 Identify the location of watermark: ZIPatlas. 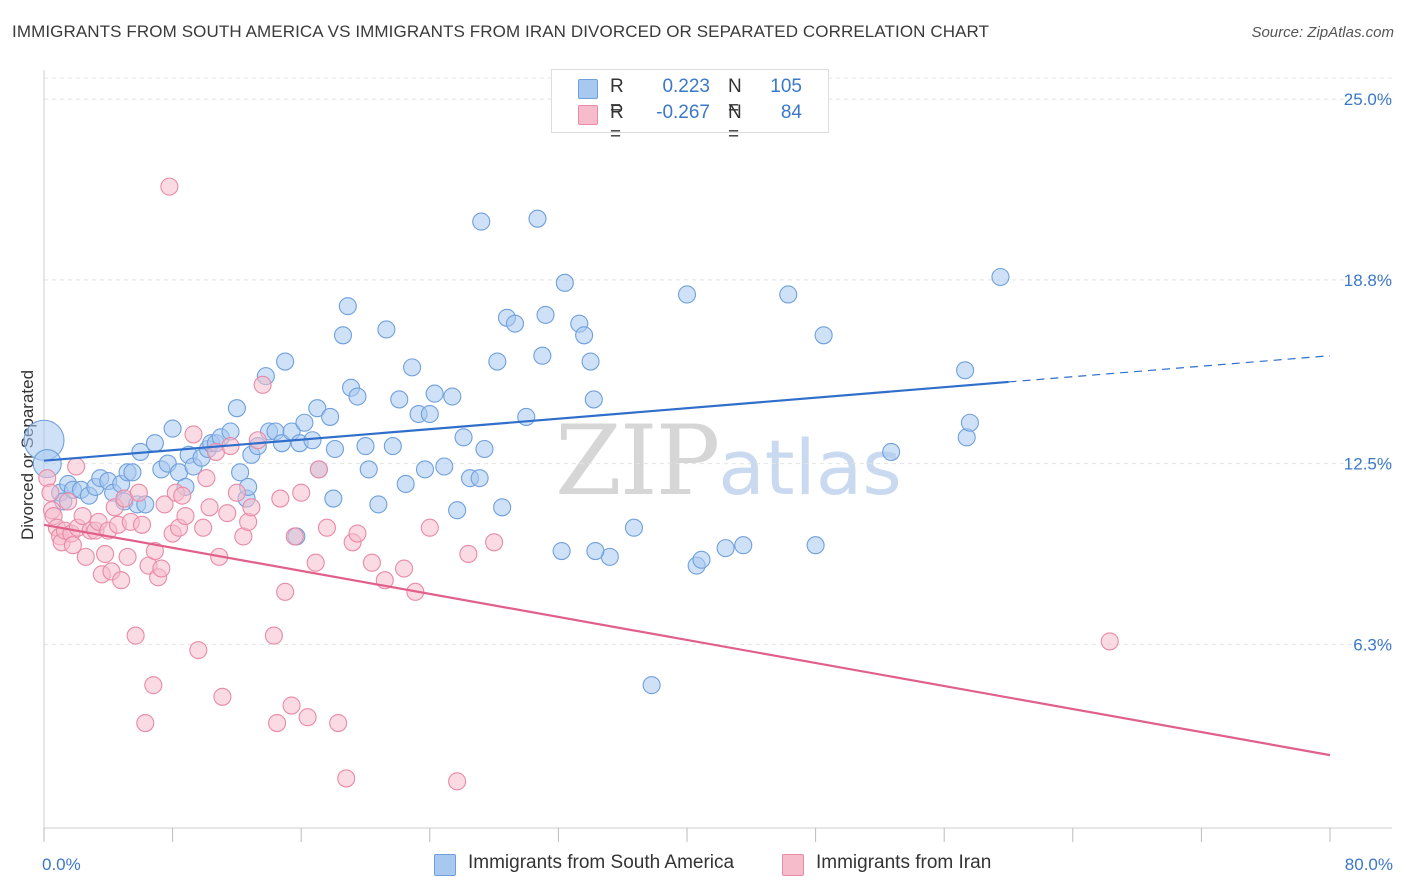
(728, 461).